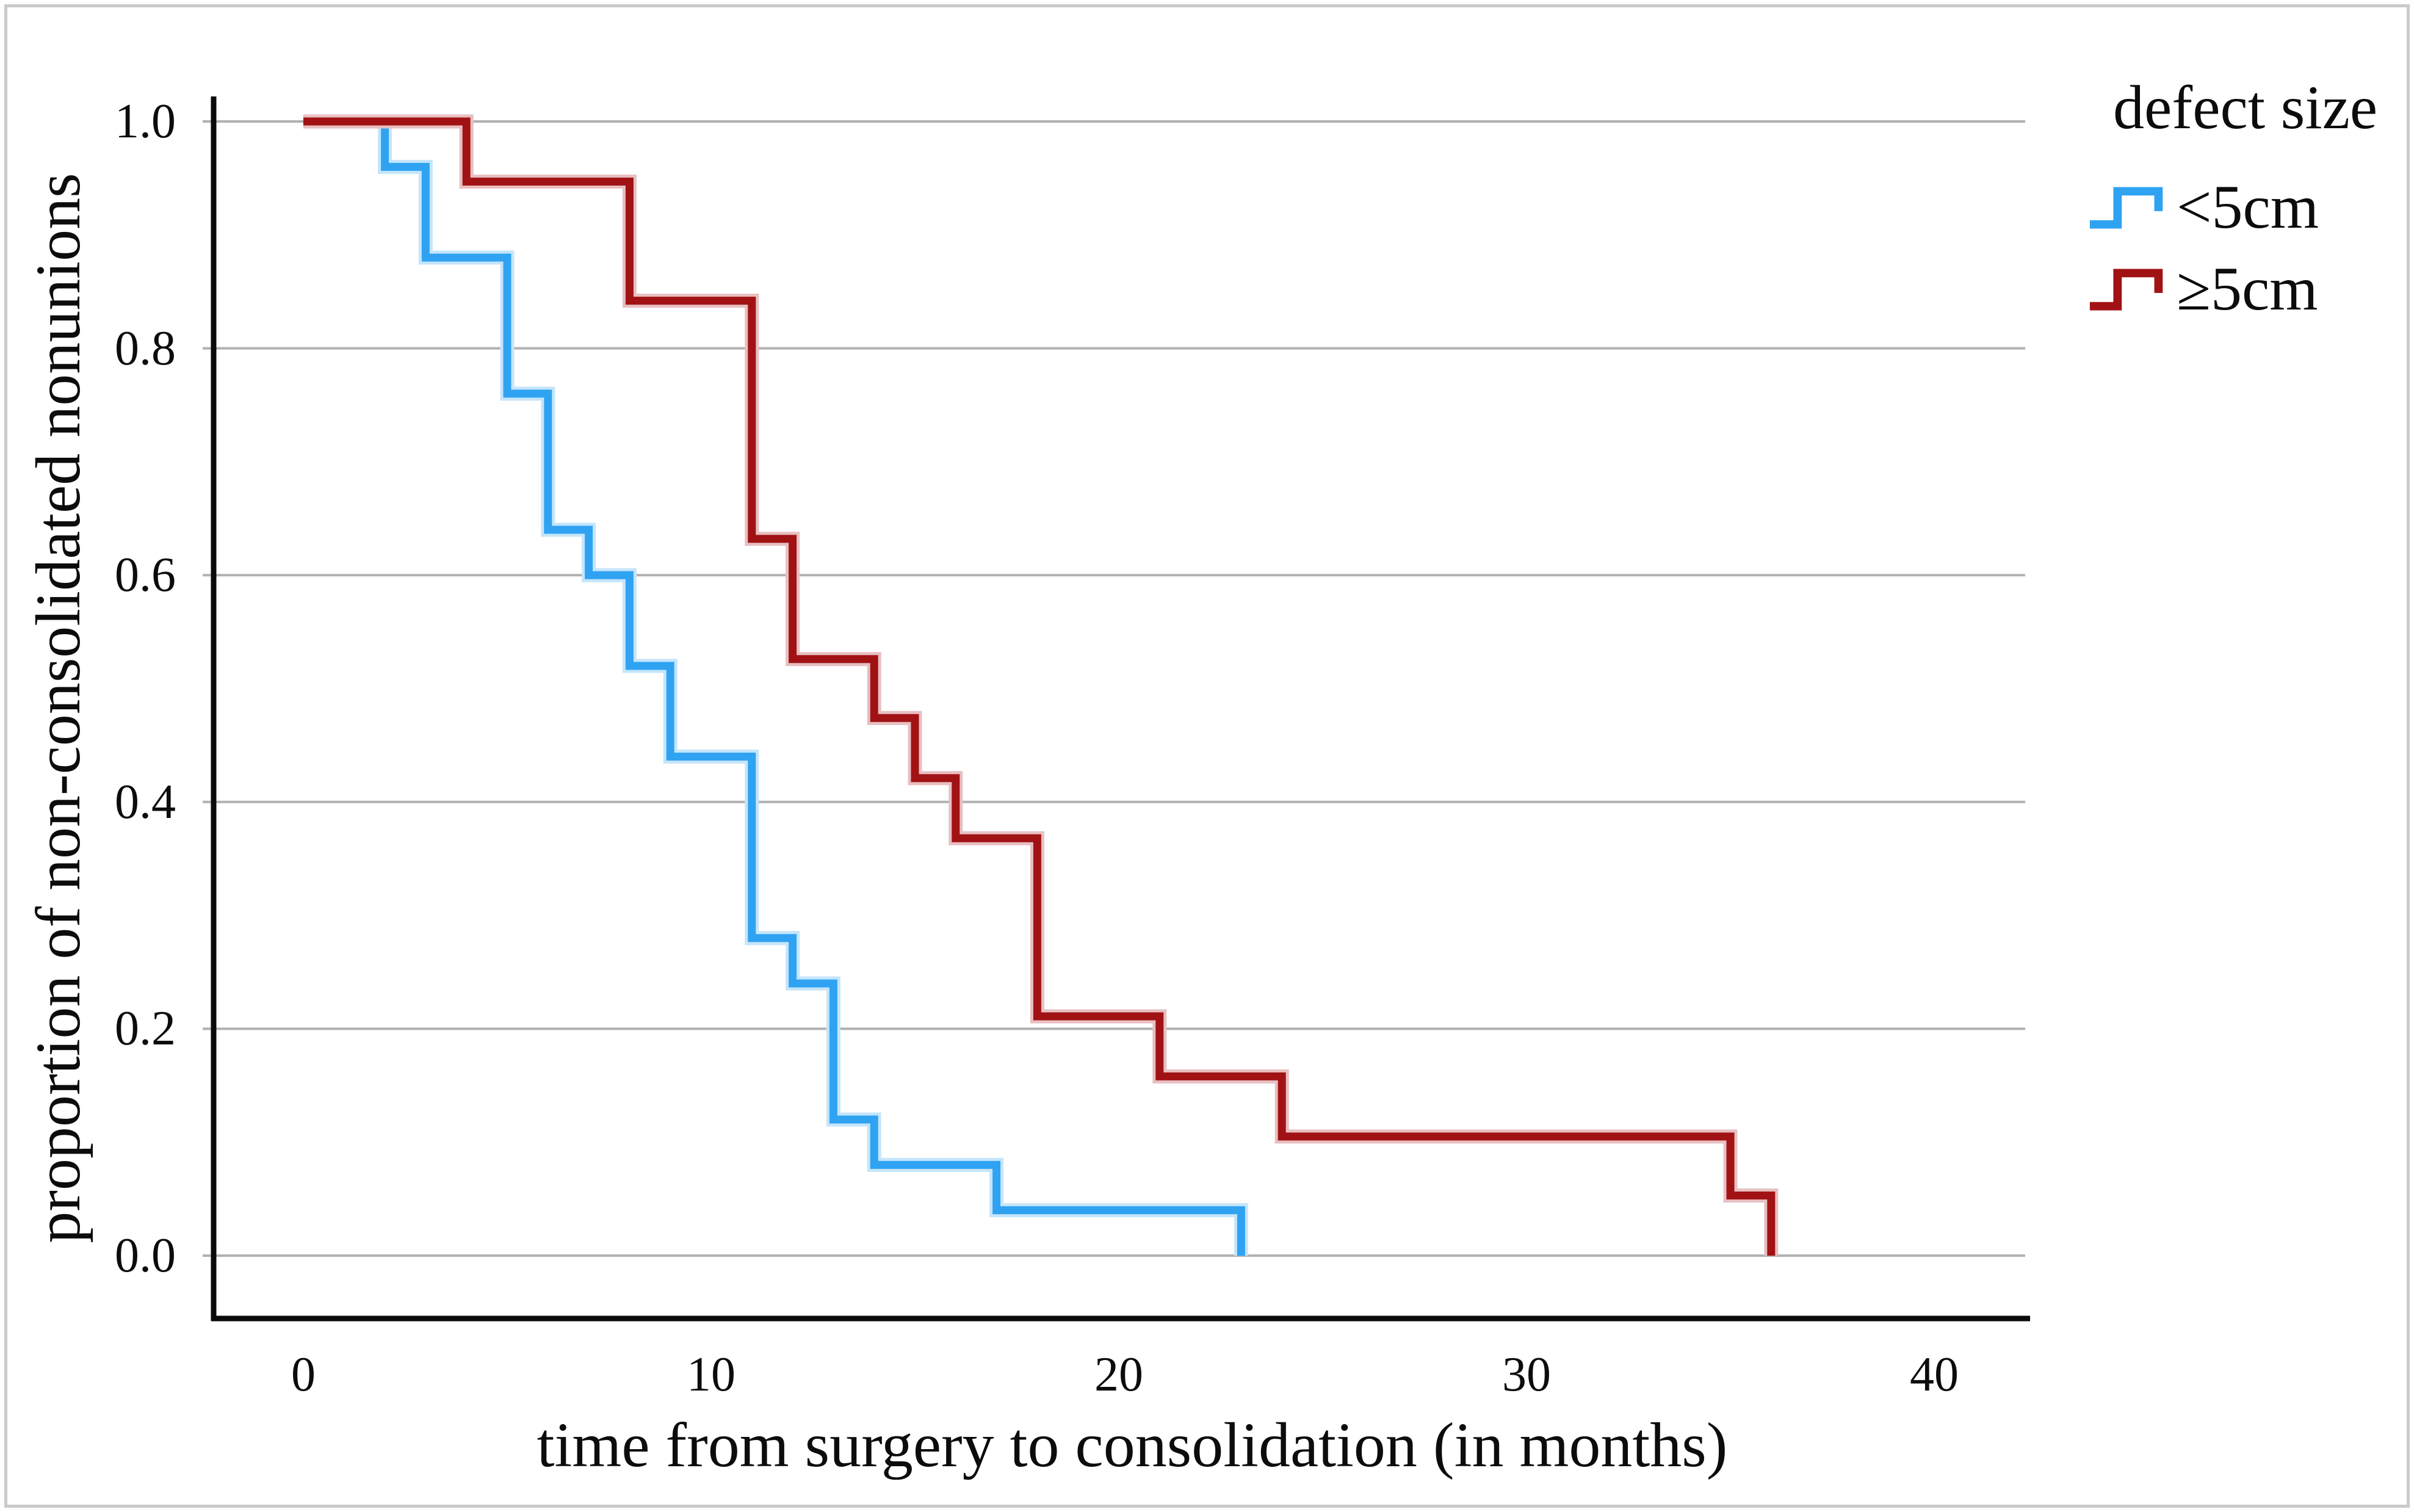  Describe the element at coordinates (1118, 1375) in the screenshot. I see `x-tick-label: 20` at that location.